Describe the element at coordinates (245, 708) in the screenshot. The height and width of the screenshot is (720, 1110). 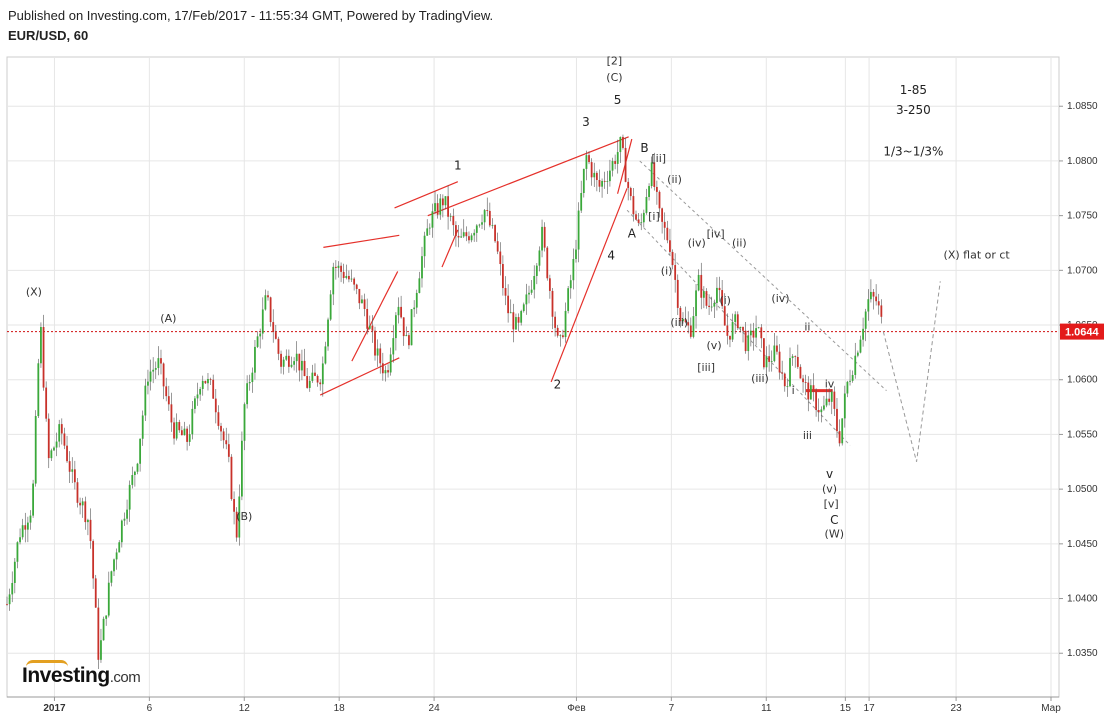
I see `x-tick-label: 12` at that location.